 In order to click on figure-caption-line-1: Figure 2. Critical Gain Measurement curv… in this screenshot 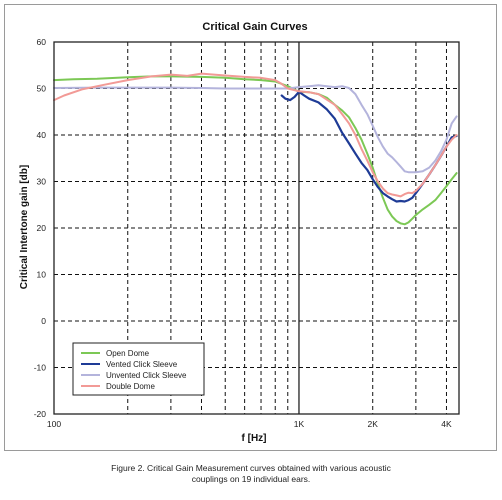, I will do `click(251, 468)`.